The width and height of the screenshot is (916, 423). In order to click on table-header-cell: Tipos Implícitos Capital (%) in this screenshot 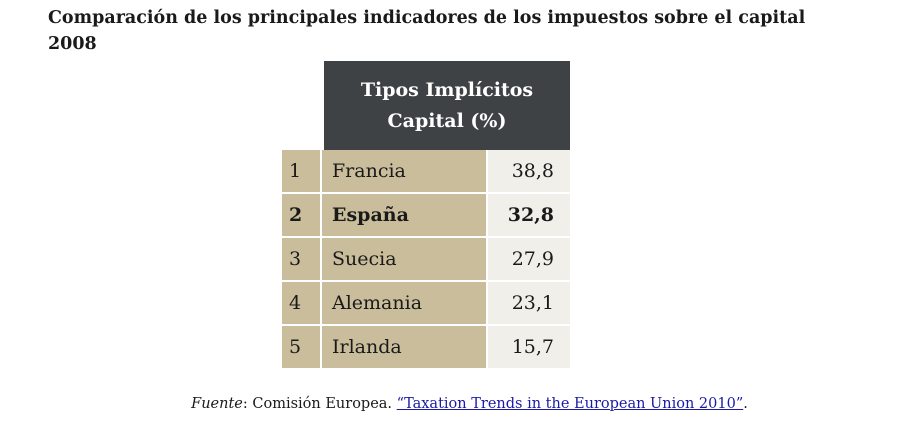, I will do `click(446, 105)`.